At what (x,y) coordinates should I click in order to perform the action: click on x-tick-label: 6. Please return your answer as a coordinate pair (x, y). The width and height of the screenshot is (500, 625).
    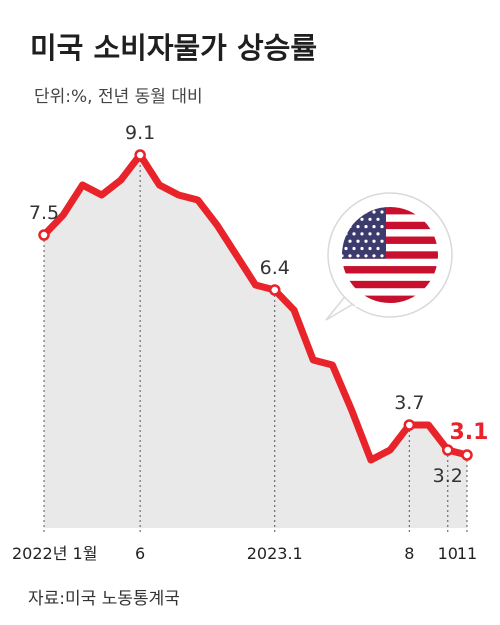
    Looking at the image, I should click on (140, 553).